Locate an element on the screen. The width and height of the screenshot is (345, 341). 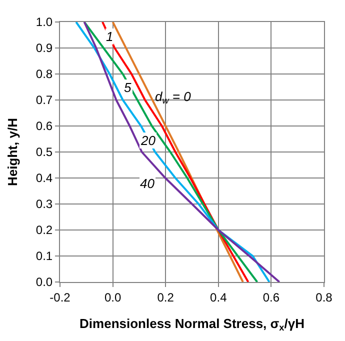
x-tick-label: 0.6 is located at coordinates (271, 297).